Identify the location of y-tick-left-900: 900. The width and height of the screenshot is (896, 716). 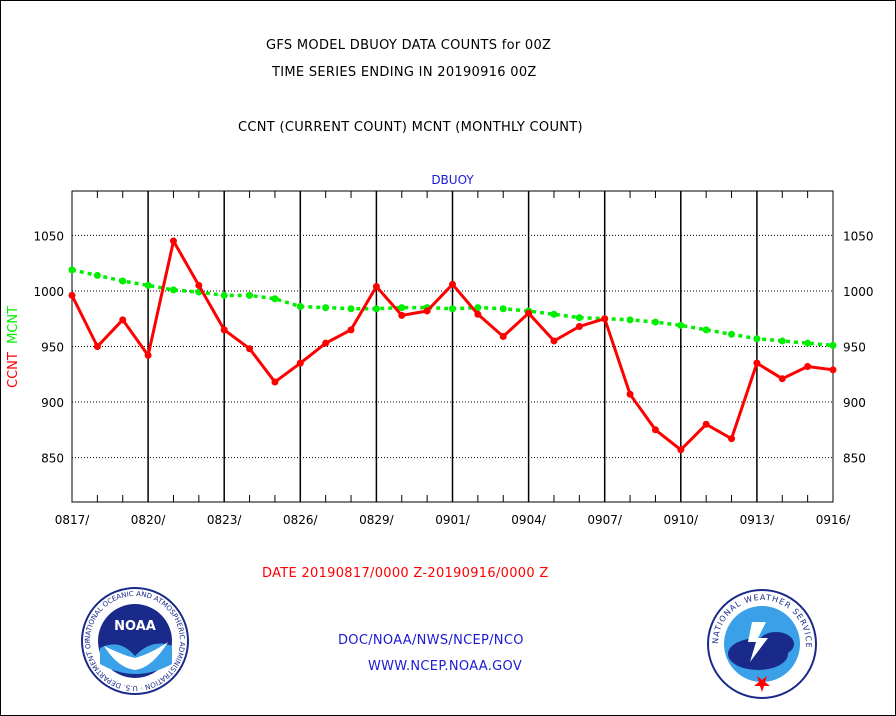
(52, 403).